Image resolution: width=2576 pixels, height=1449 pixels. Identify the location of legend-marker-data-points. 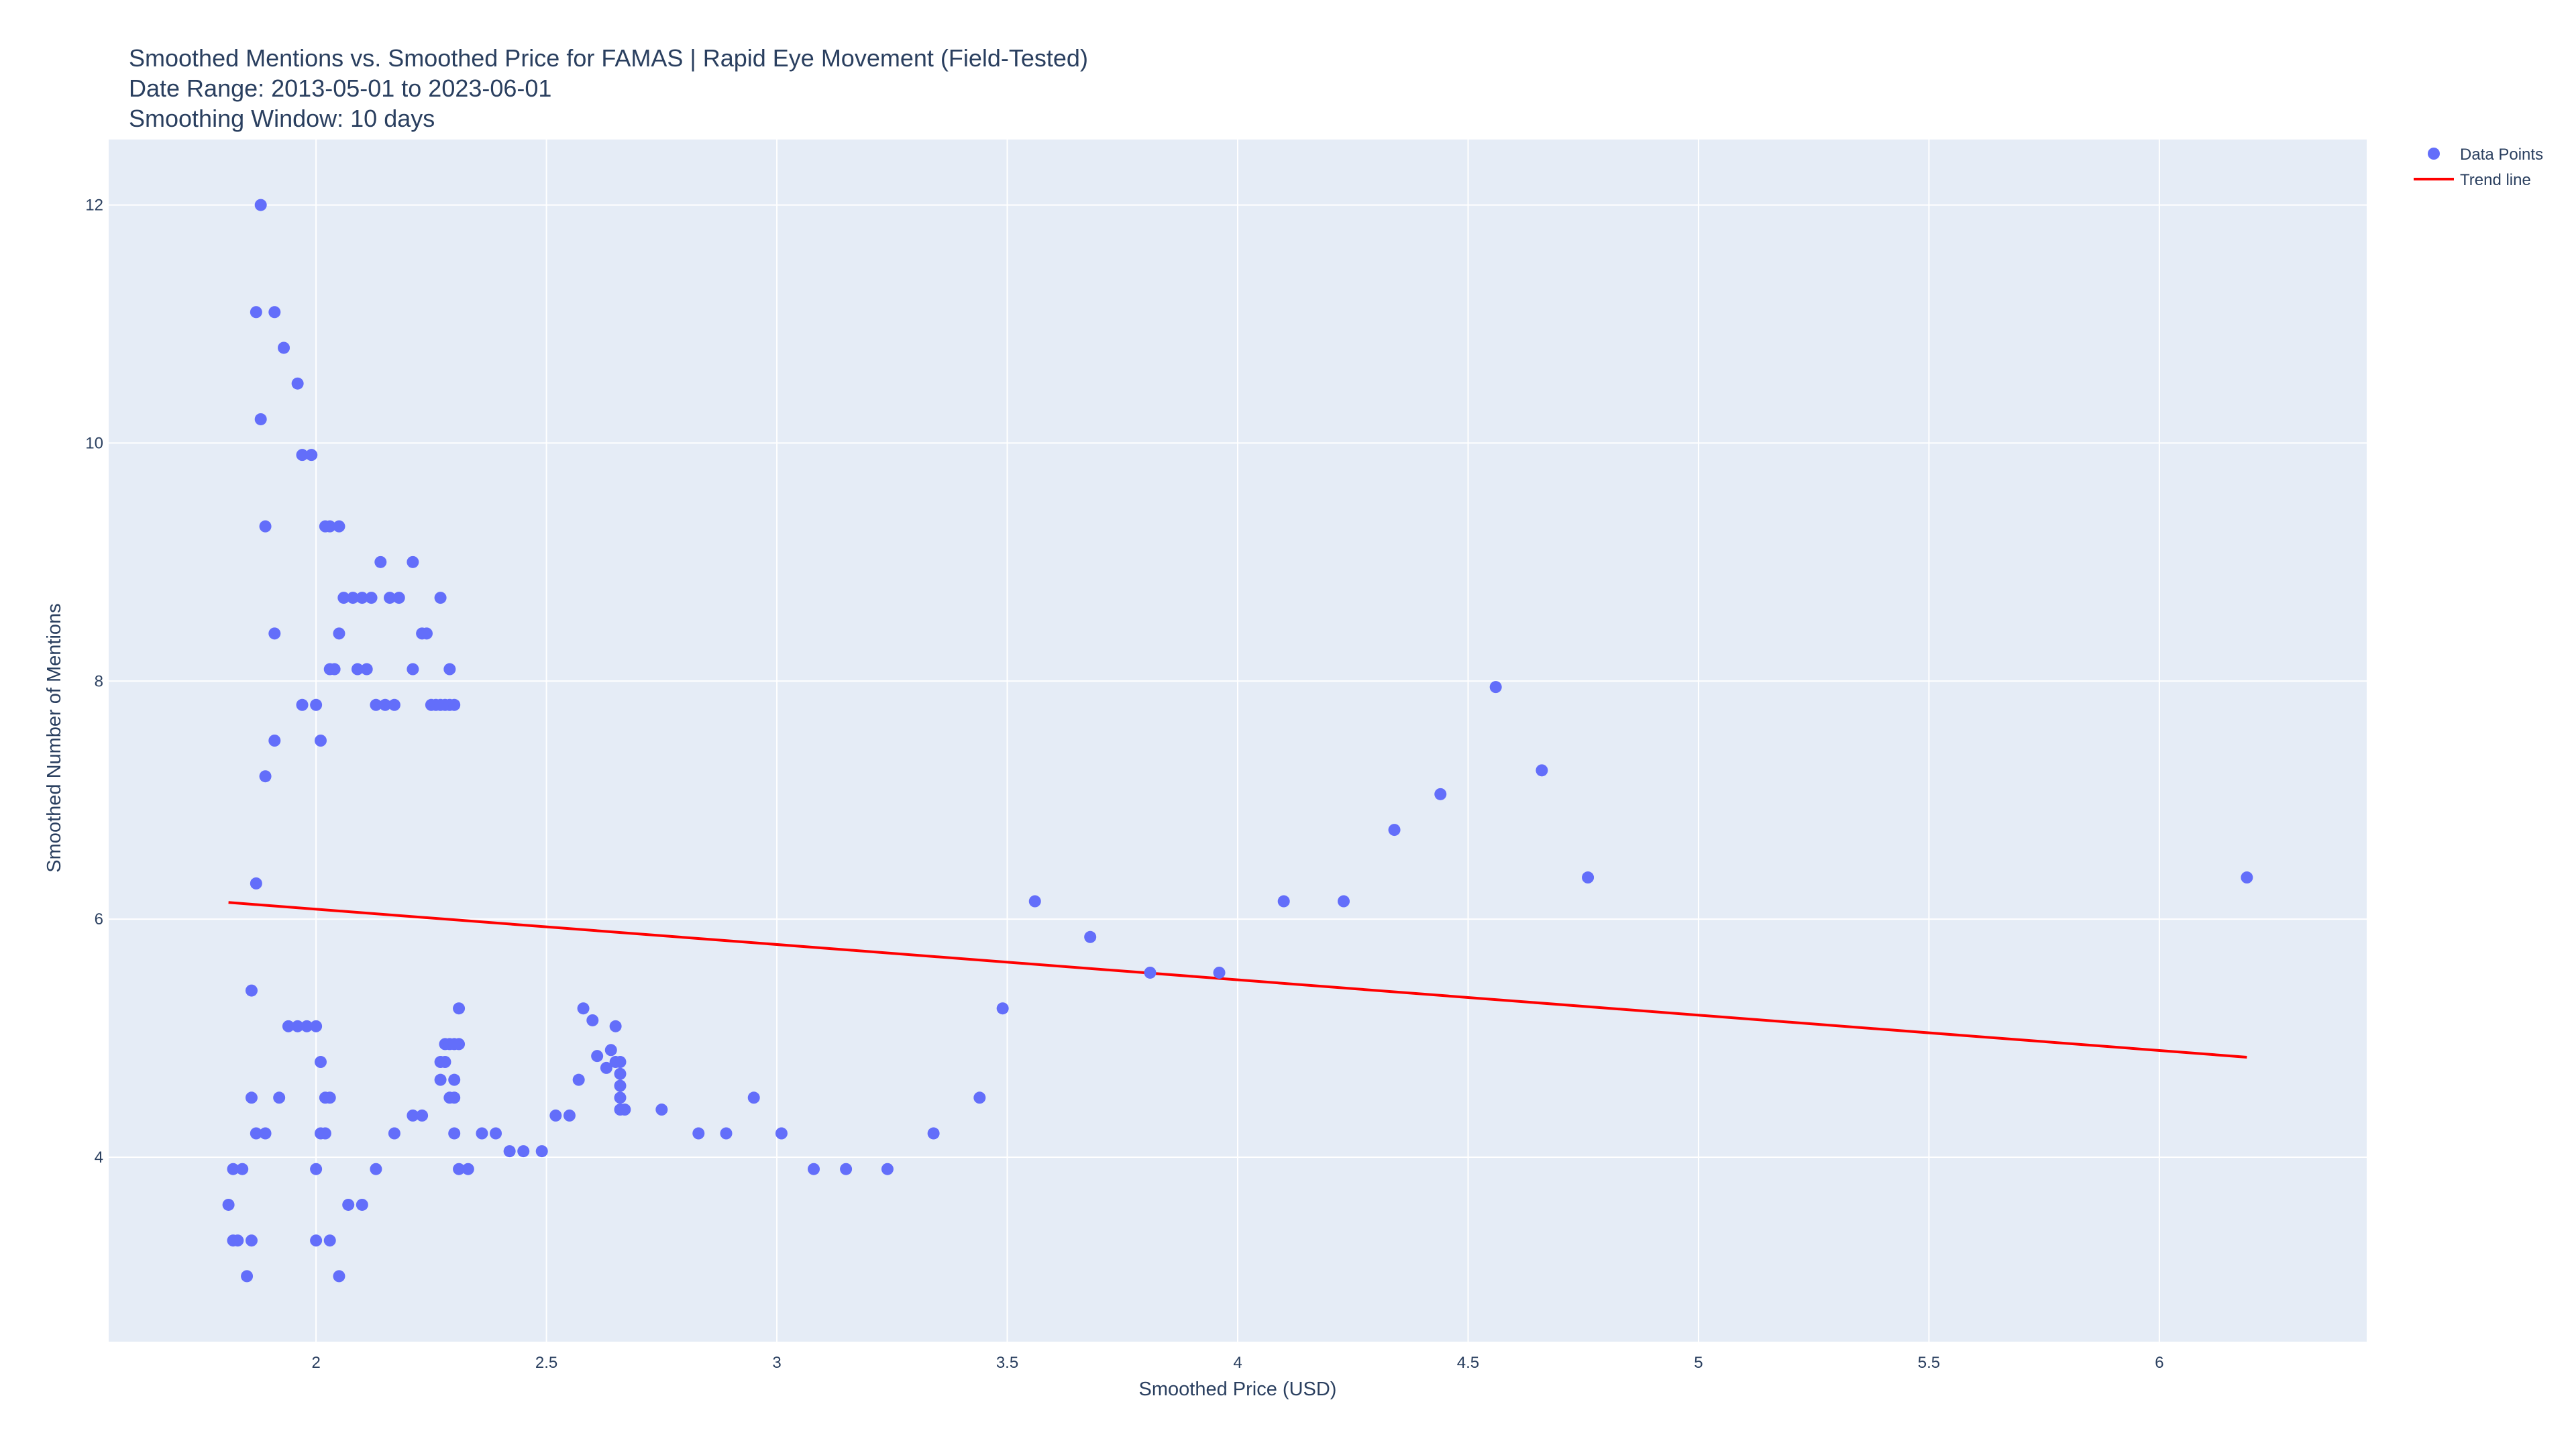
(2434, 154).